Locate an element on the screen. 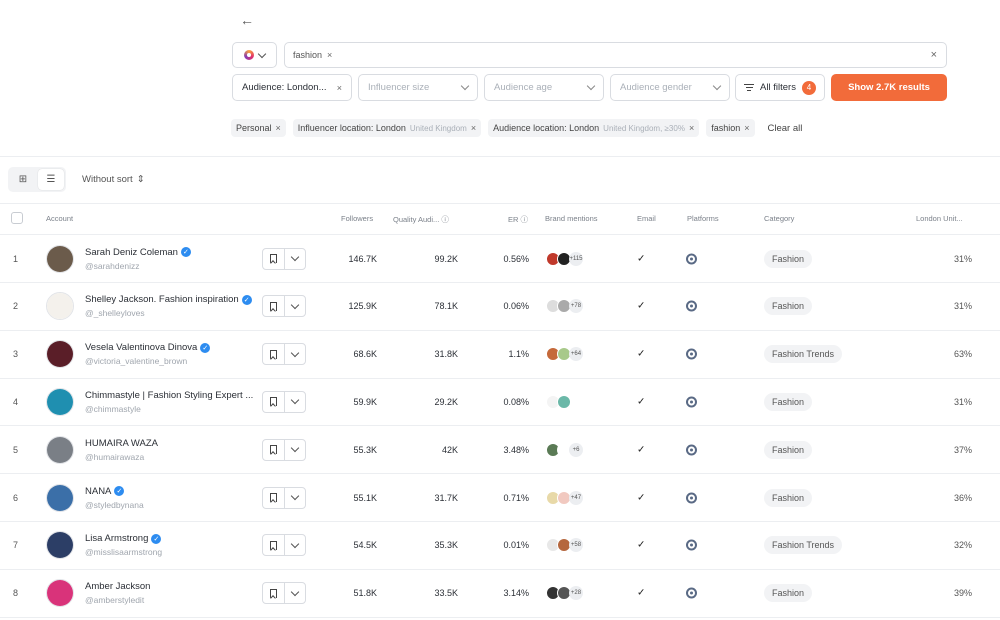 Image resolution: width=1000 pixels, height=620 pixels. audience-gender-filter: Audience gender is located at coordinates (670, 87).